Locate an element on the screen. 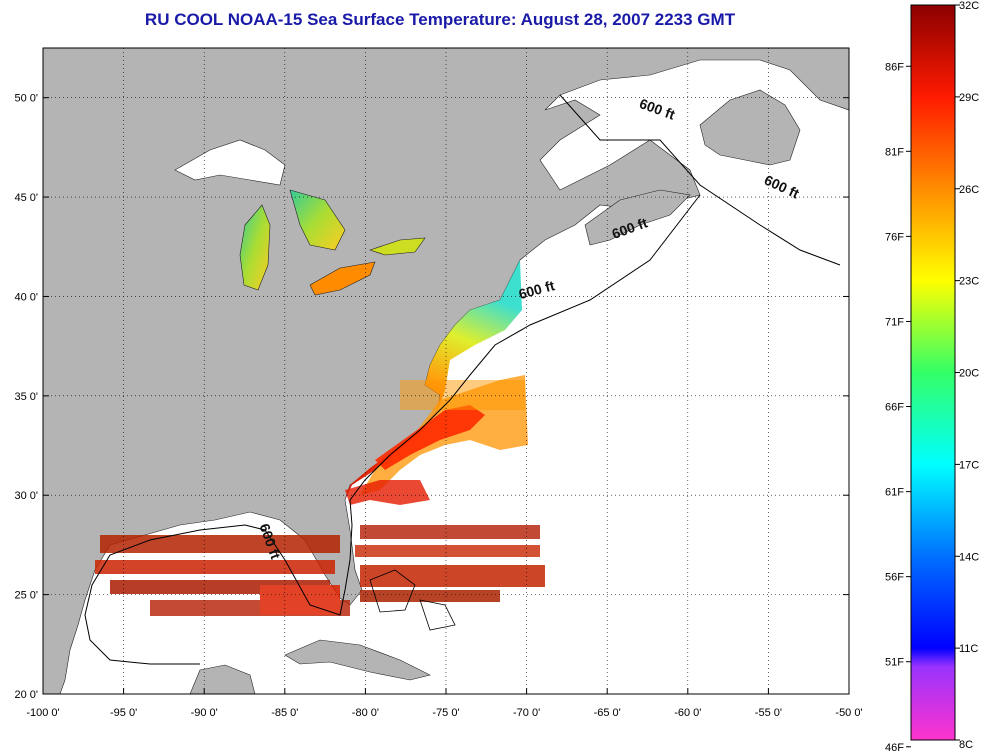 The width and height of the screenshot is (984, 754). celsius-label: 14C is located at coordinates (969, 557).